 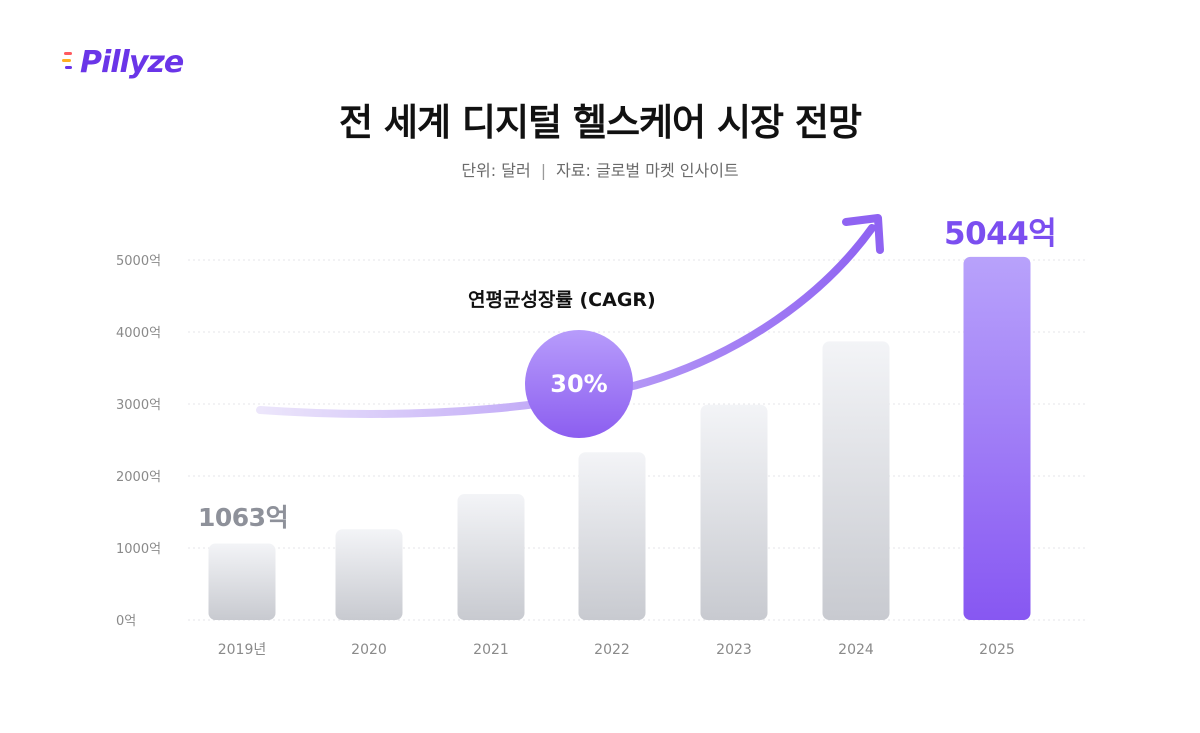 I want to click on unit-note: 단위: 달러, so click(x=496, y=170).